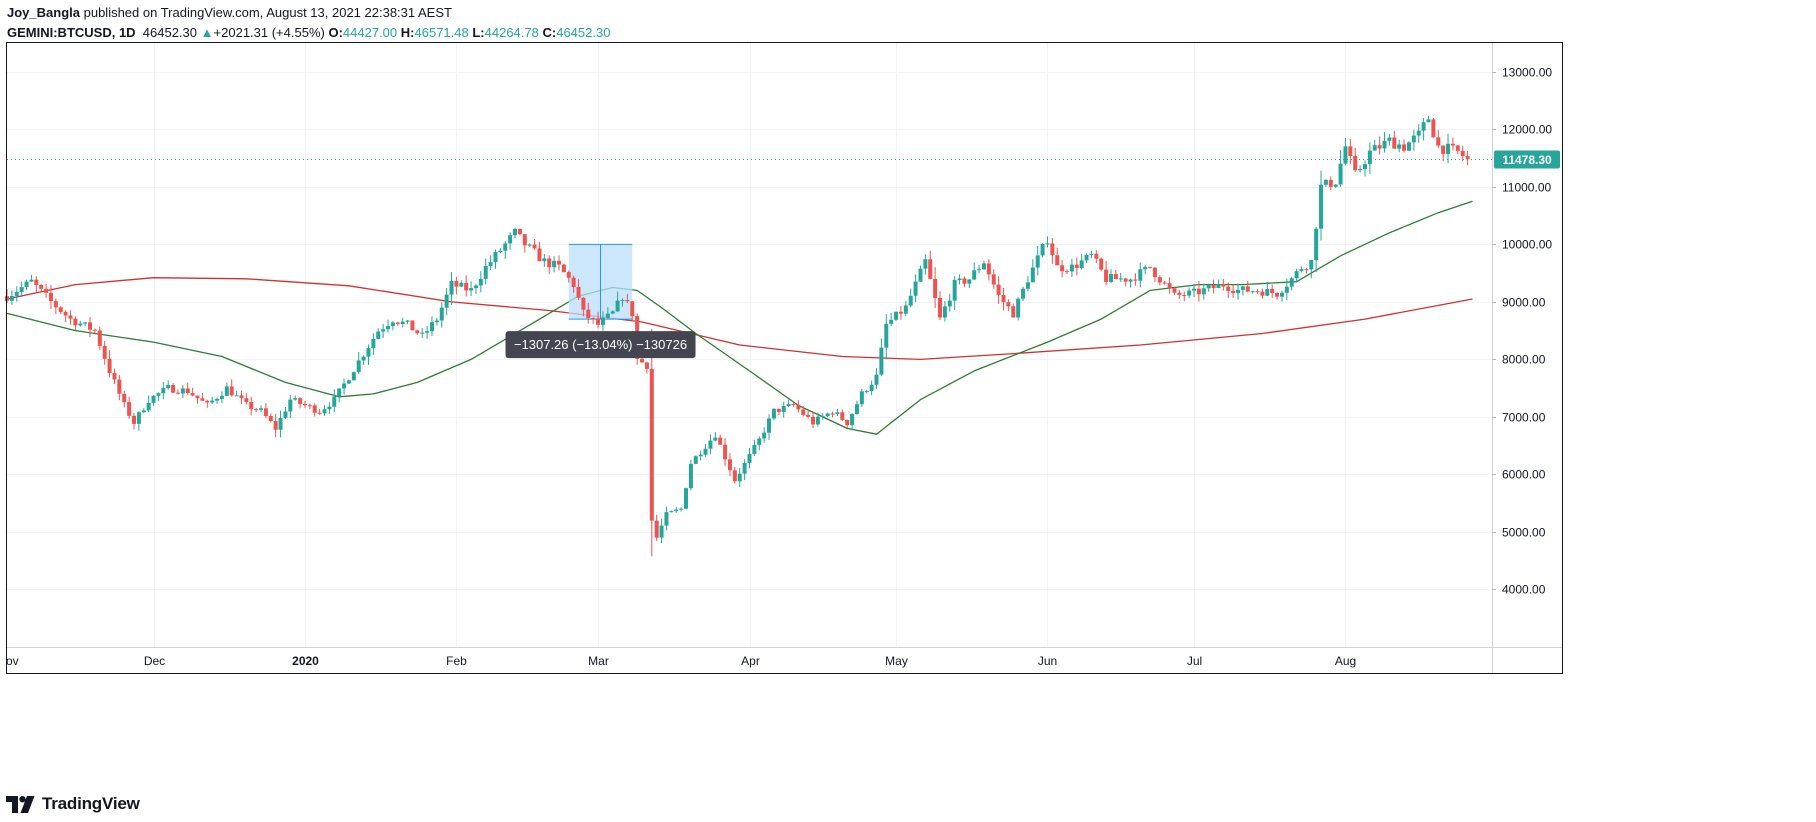  Describe the element at coordinates (269, 32) in the screenshot. I see `change-value: +2021.31 (+4.55%)` at that location.